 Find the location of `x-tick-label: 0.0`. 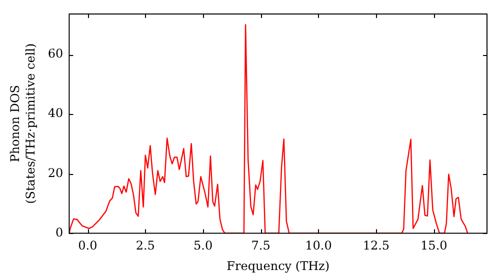

x-tick-label: 0.0 is located at coordinates (88, 245).